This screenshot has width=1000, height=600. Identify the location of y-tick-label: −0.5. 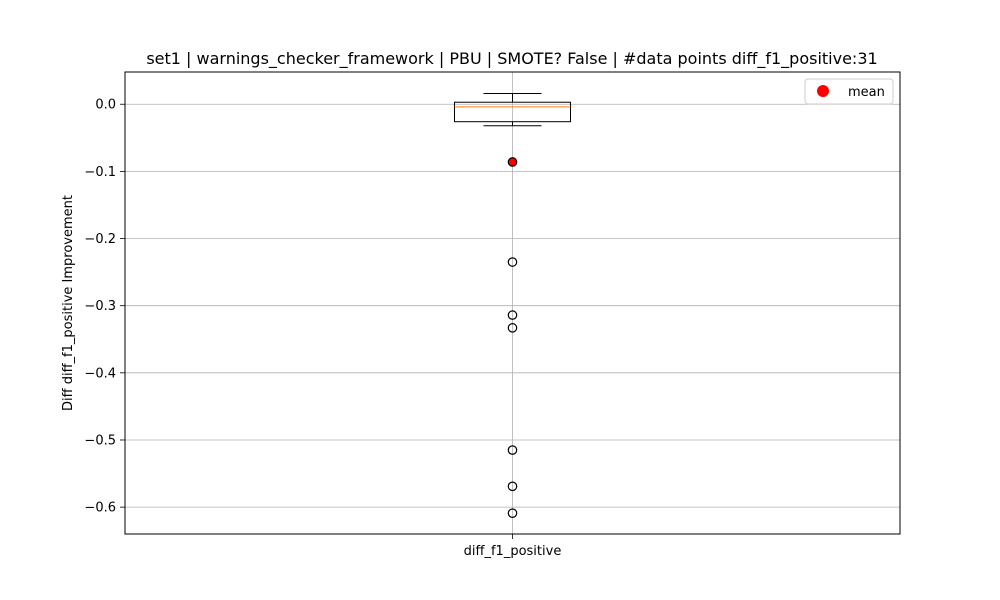
(100, 440).